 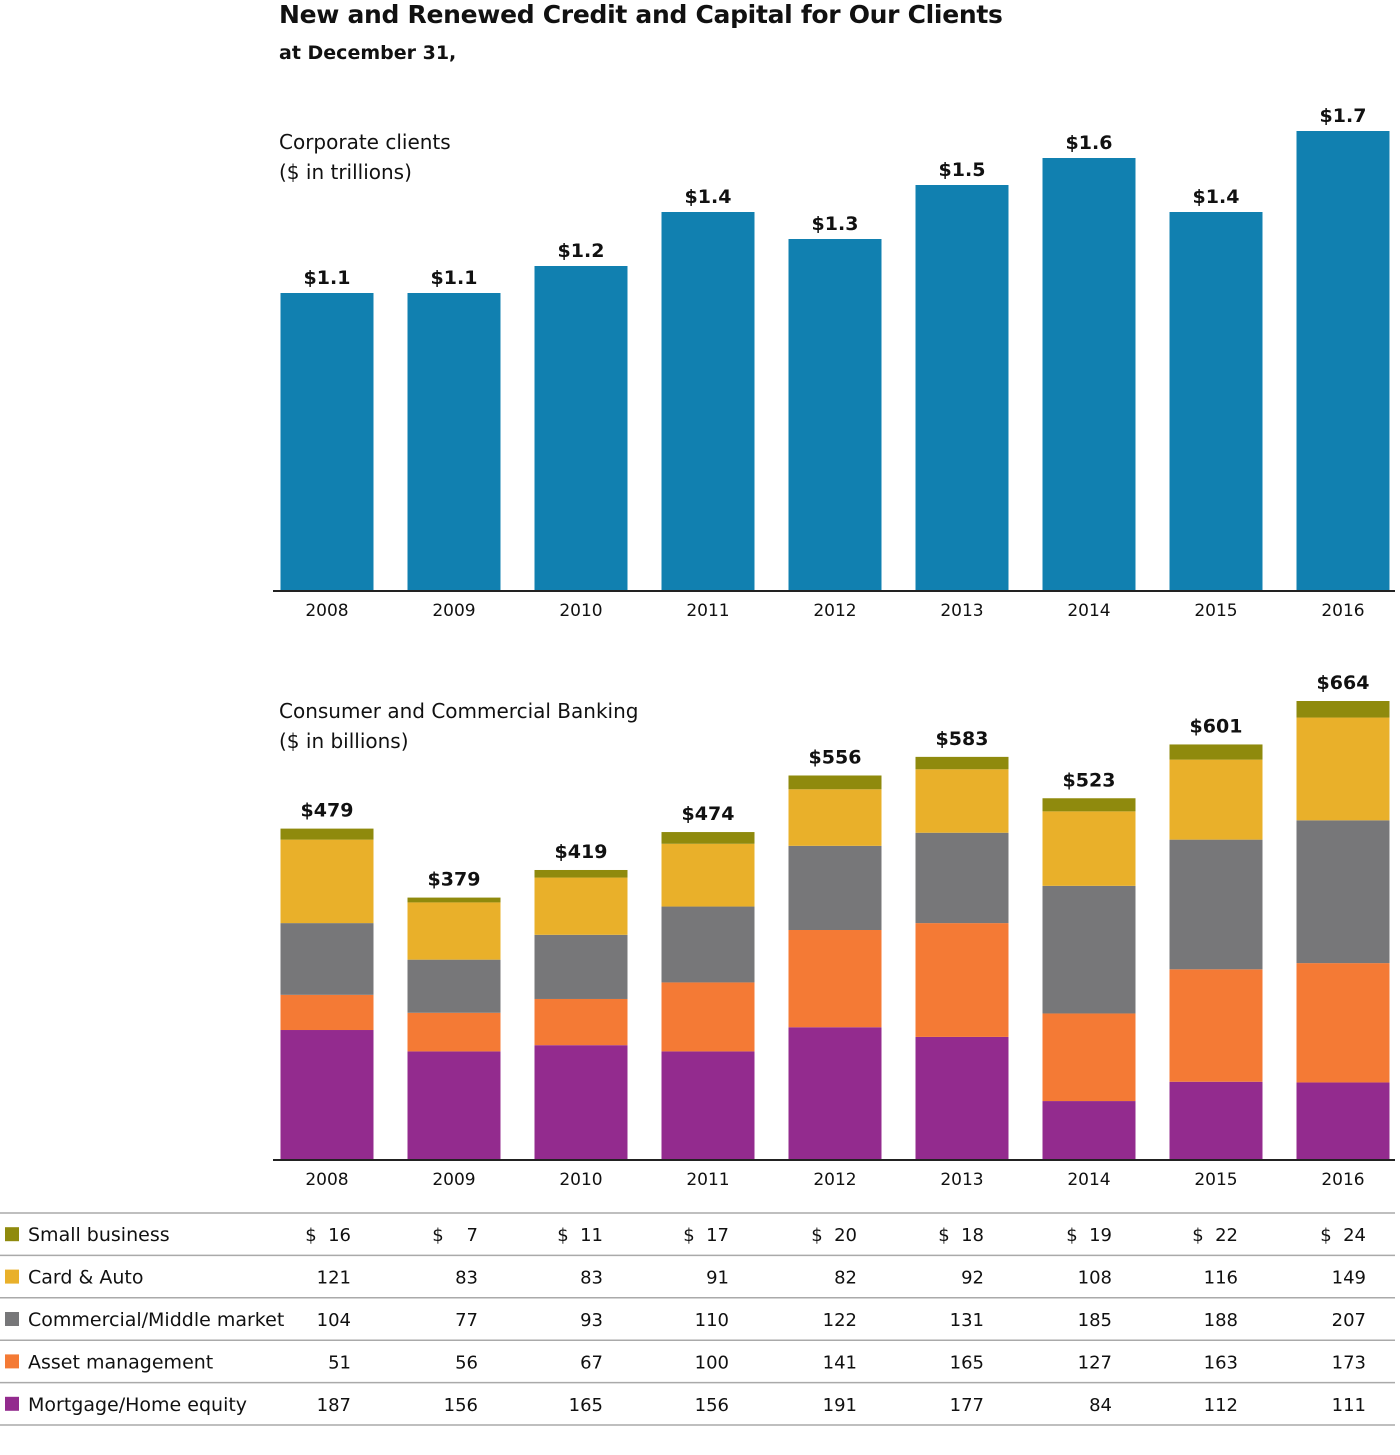 I want to click on table-cell: 112, so click(x=1221, y=1405).